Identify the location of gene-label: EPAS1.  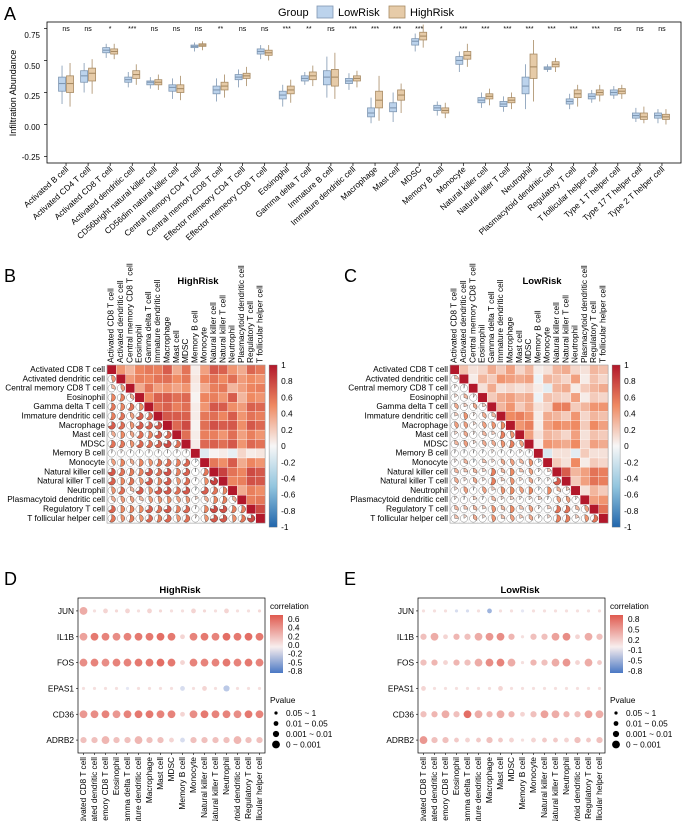
(401, 688).